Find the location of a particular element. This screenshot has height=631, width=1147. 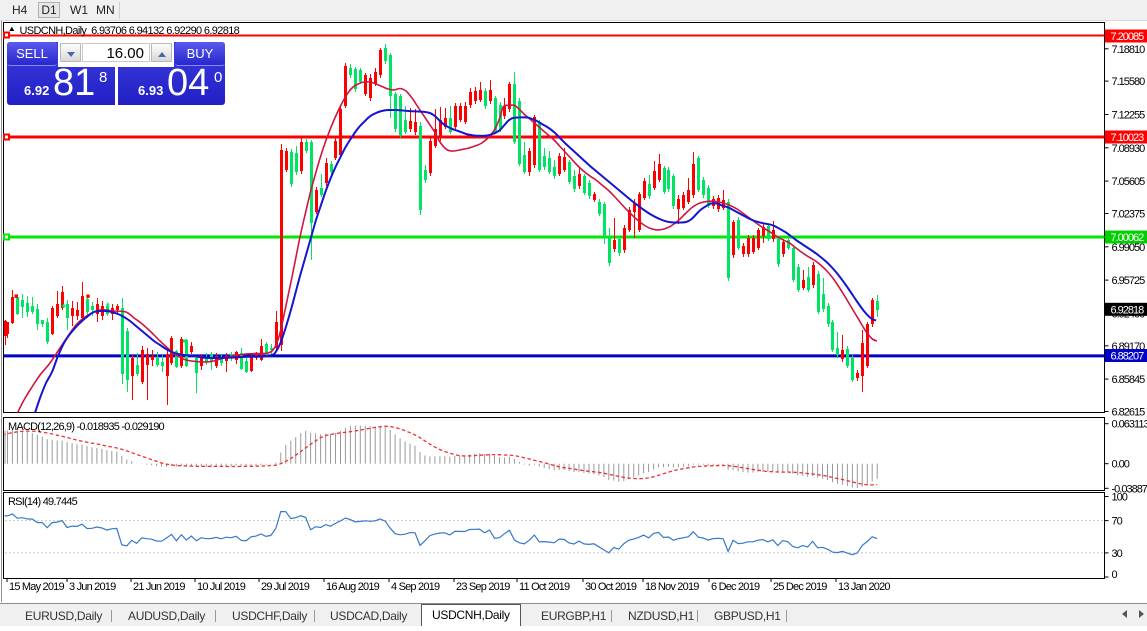

svg-text: 100 is located at coordinates (1120, 498).